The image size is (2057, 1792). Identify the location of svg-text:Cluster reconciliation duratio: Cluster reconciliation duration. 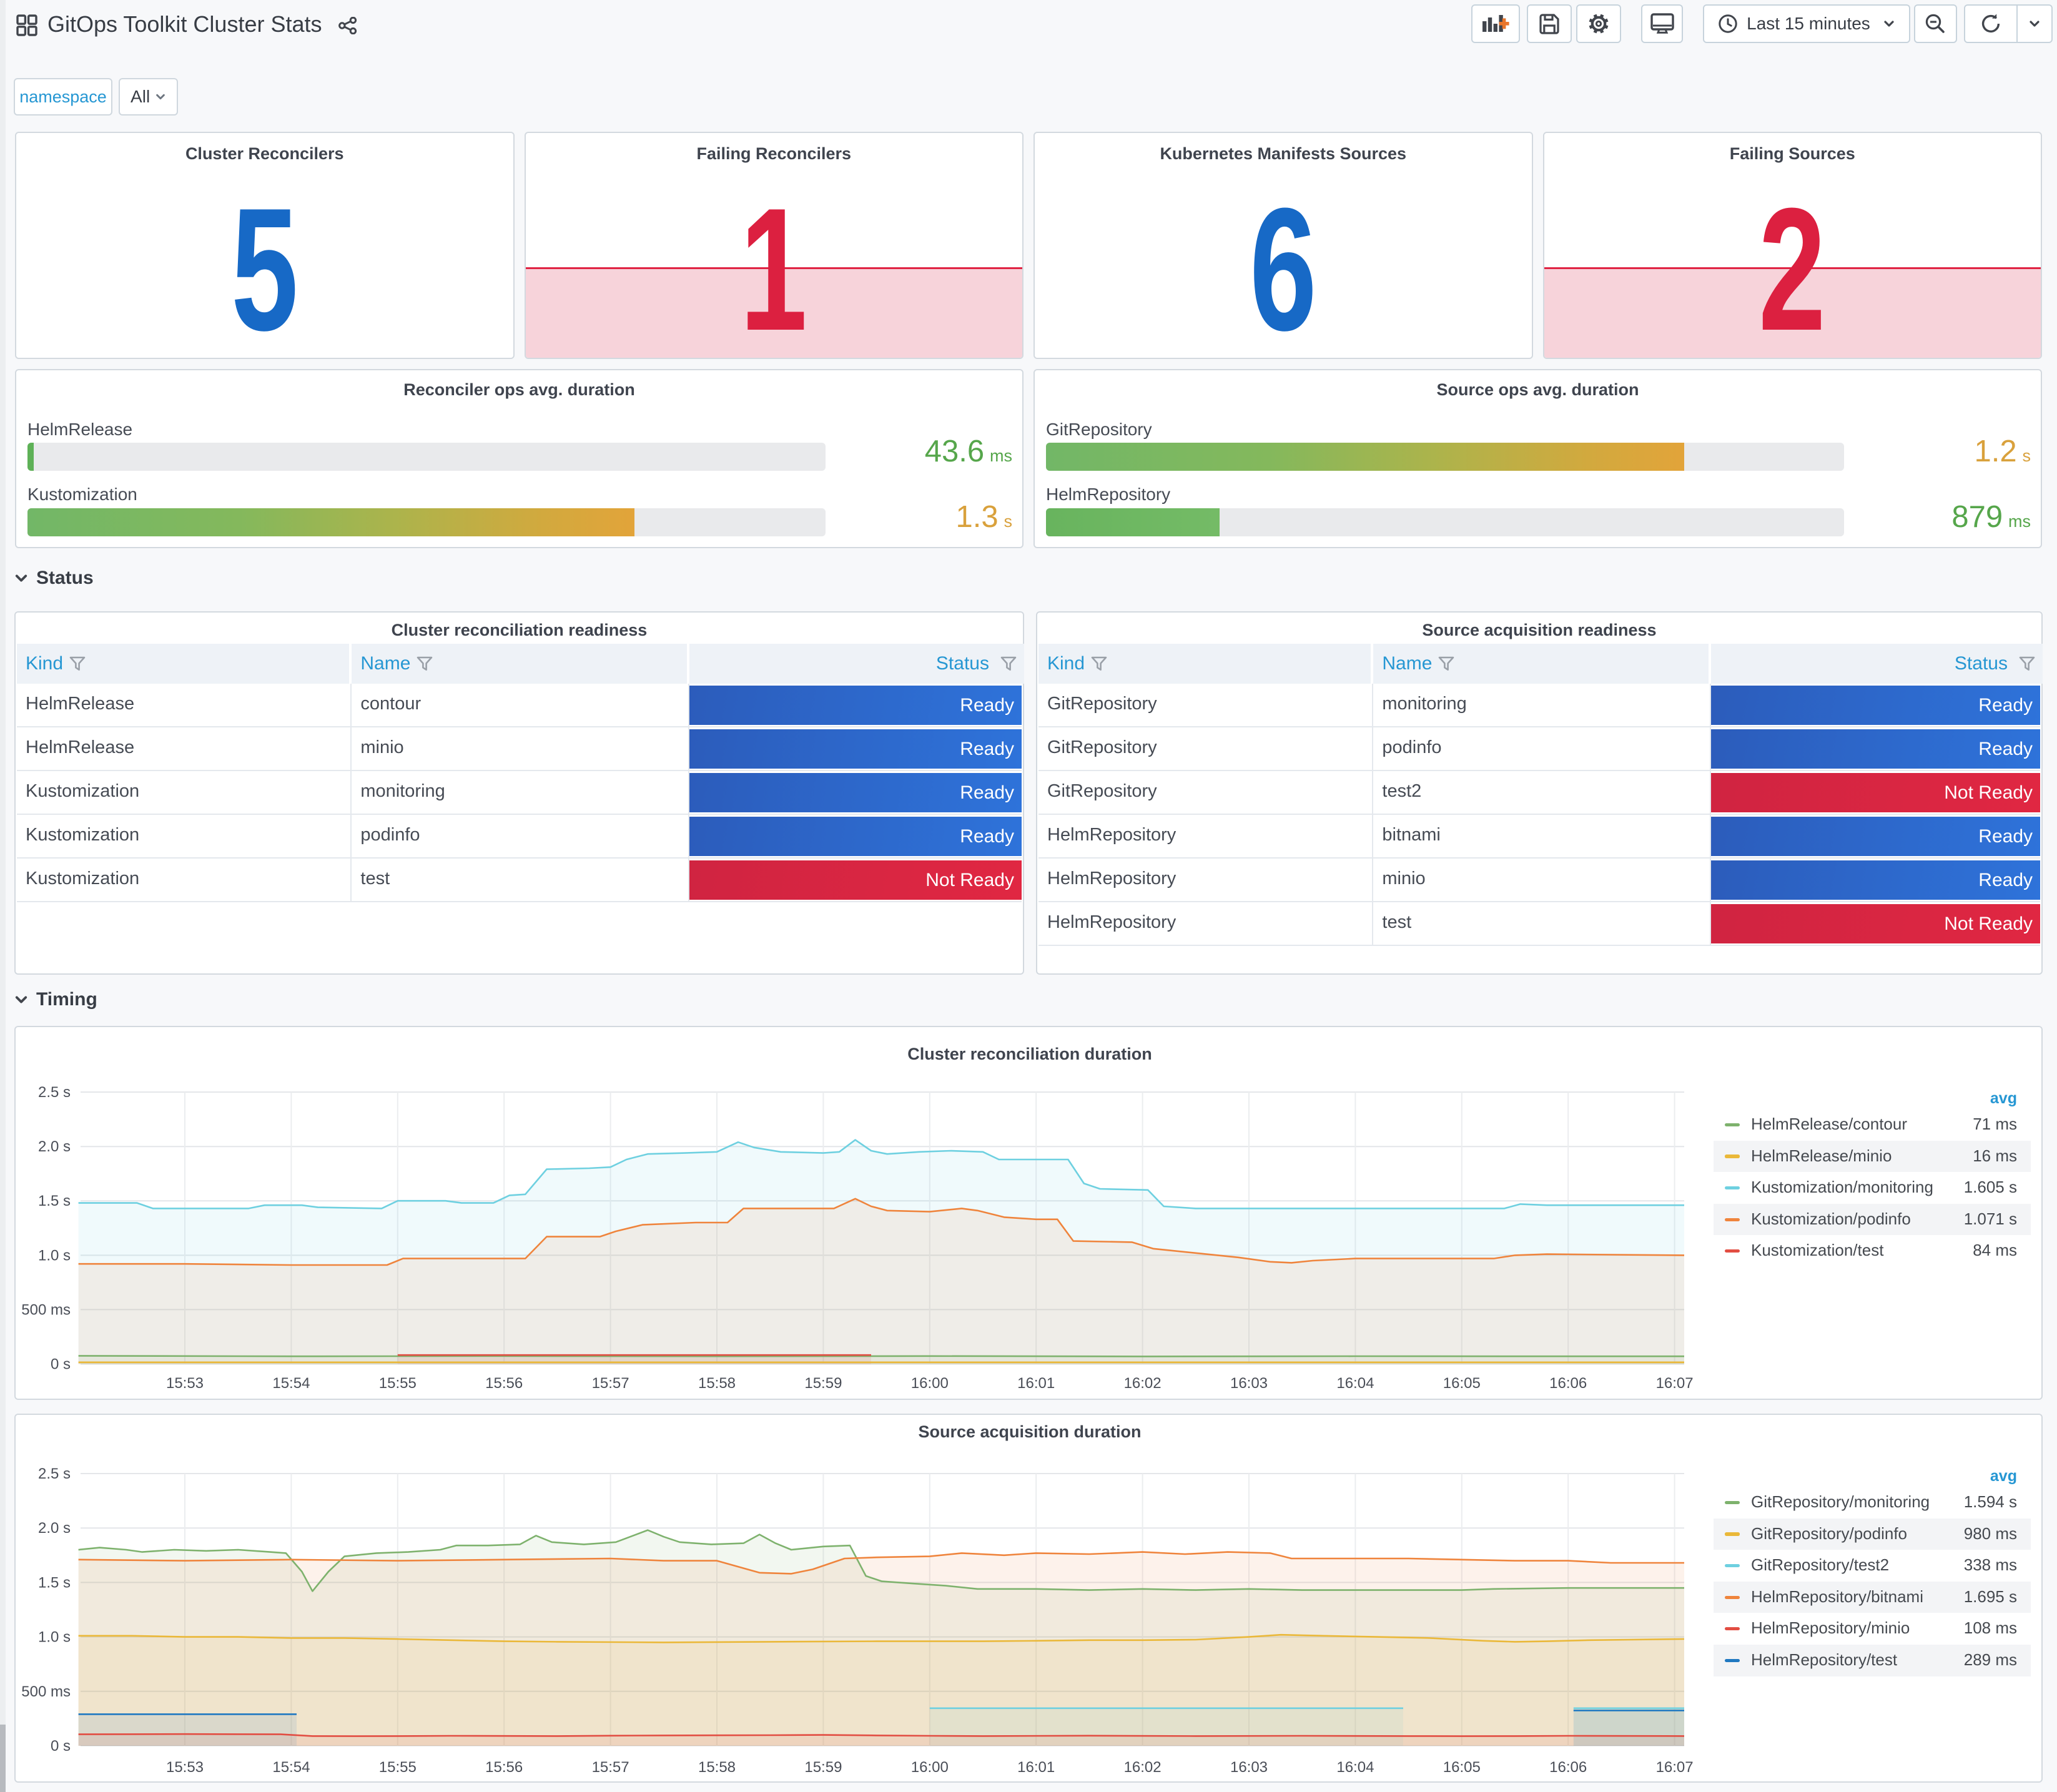
(1029, 1054).